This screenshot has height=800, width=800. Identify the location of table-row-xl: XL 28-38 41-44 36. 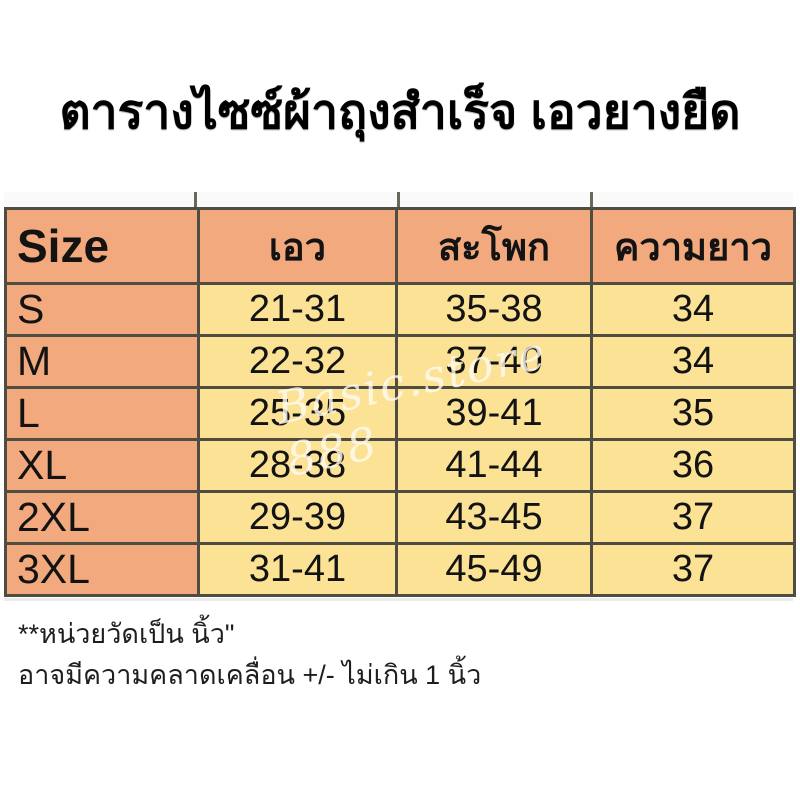
(400, 465).